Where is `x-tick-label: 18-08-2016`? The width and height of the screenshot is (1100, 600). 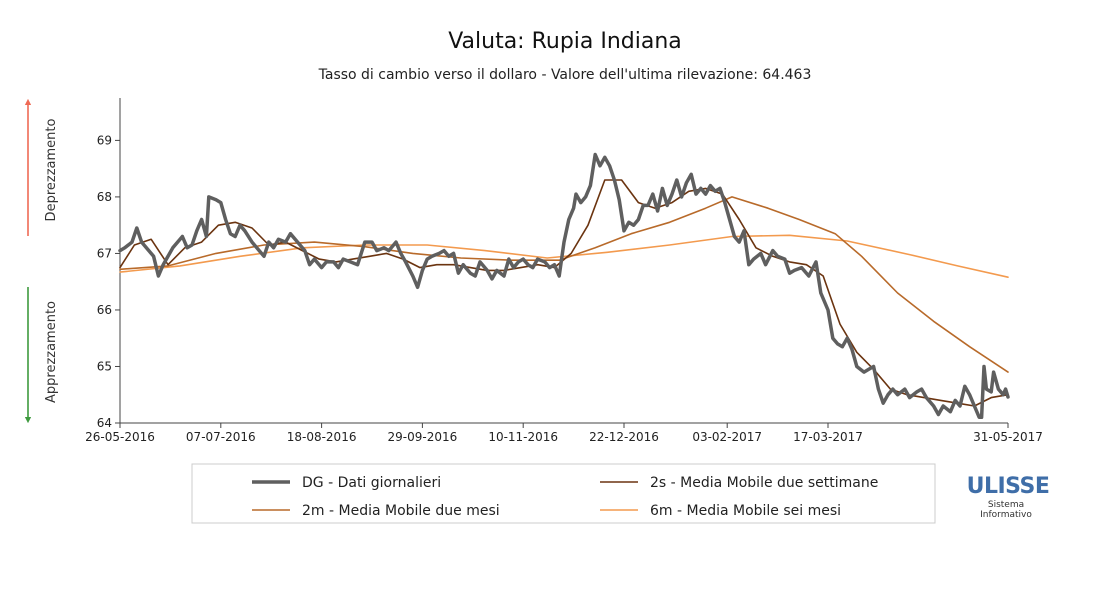 x-tick-label: 18-08-2016 is located at coordinates (322, 437).